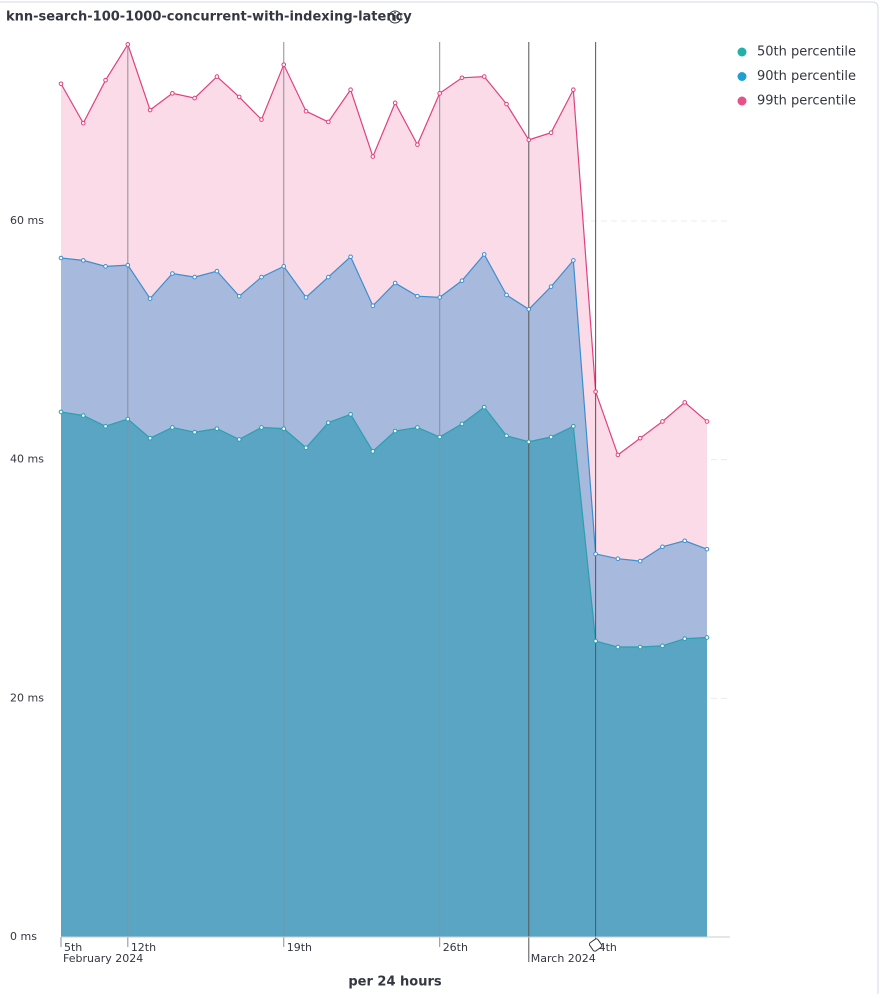 The image size is (880, 998). I want to click on info-icon, so click(395, 17).